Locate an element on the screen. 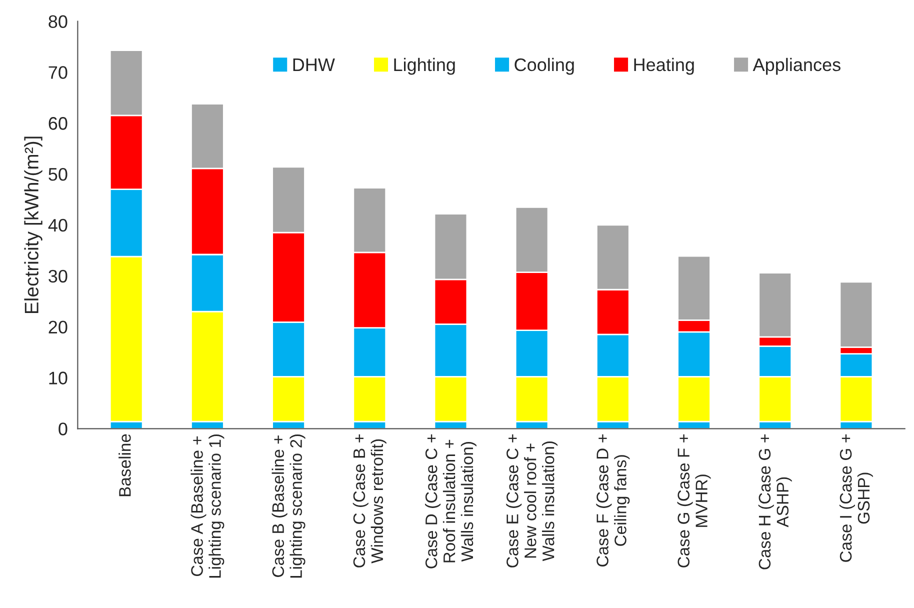  x-tick-label: Case H (Case G + ASHP) is located at coordinates (775, 502).